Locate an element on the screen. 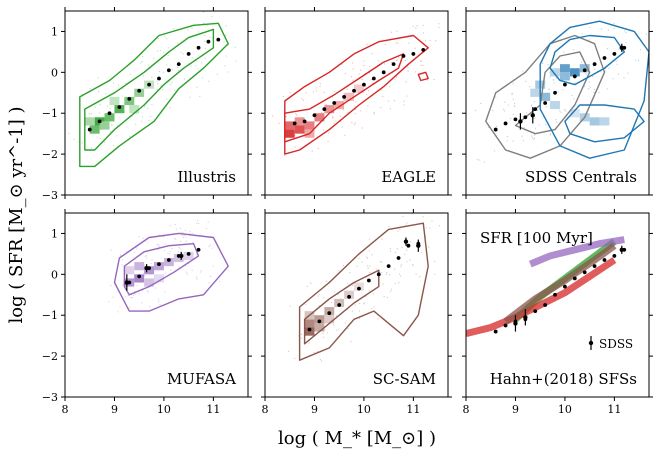 This screenshot has height=458, width=664. error-bar-point is located at coordinates (146, 268).